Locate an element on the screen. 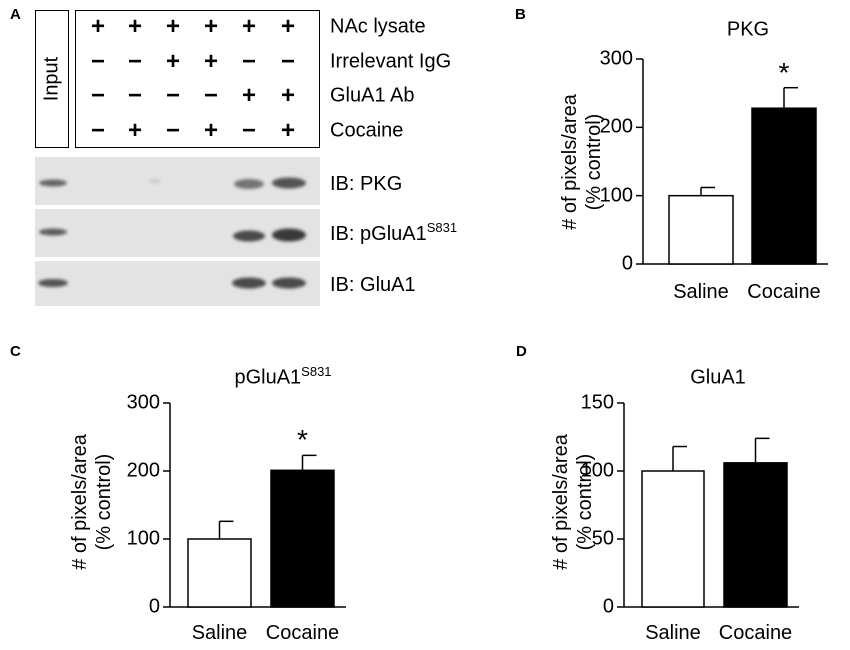  conditions-box is located at coordinates (197, 79).